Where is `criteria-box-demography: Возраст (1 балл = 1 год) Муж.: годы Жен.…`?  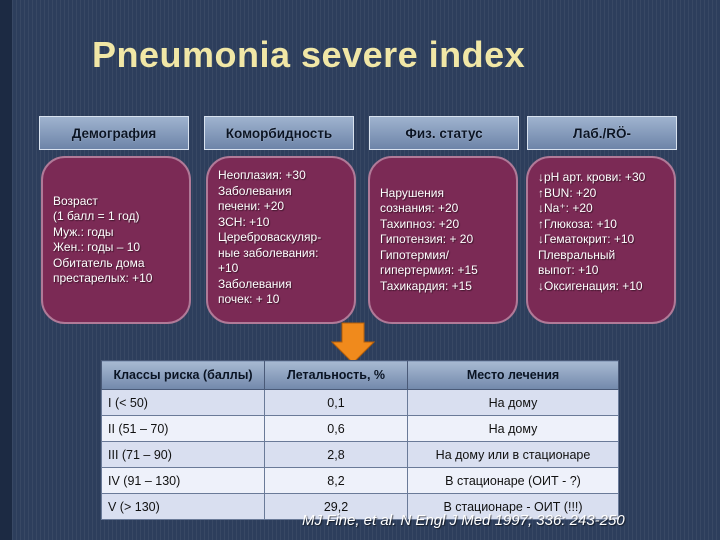
criteria-box-demography: Возраст (1 балл = 1 год) Муж.: годы Жен.… is located at coordinates (116, 240).